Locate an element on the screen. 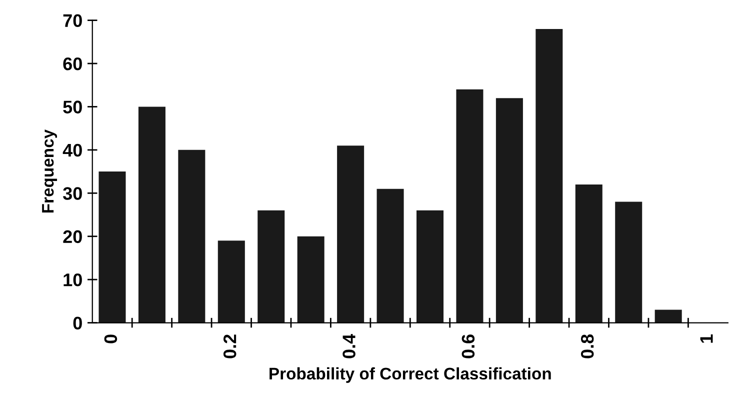 This screenshot has height=406, width=739. y-tick-label: 40 is located at coordinates (72, 150).